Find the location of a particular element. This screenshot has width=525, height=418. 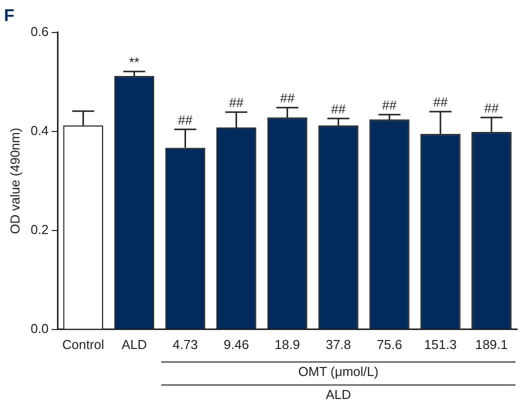

y-tick-label: 0.4 is located at coordinates (39, 130).